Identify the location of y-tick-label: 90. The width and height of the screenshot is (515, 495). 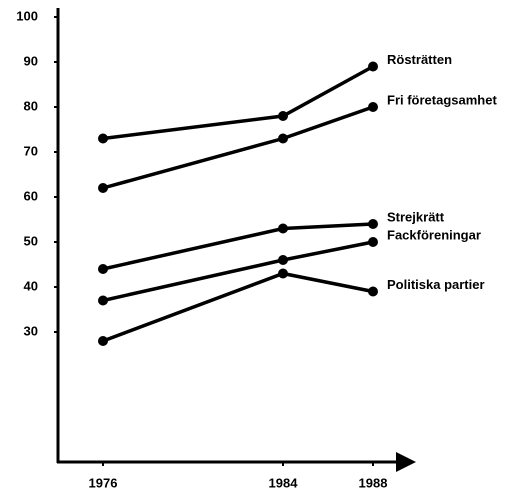
(31, 60).